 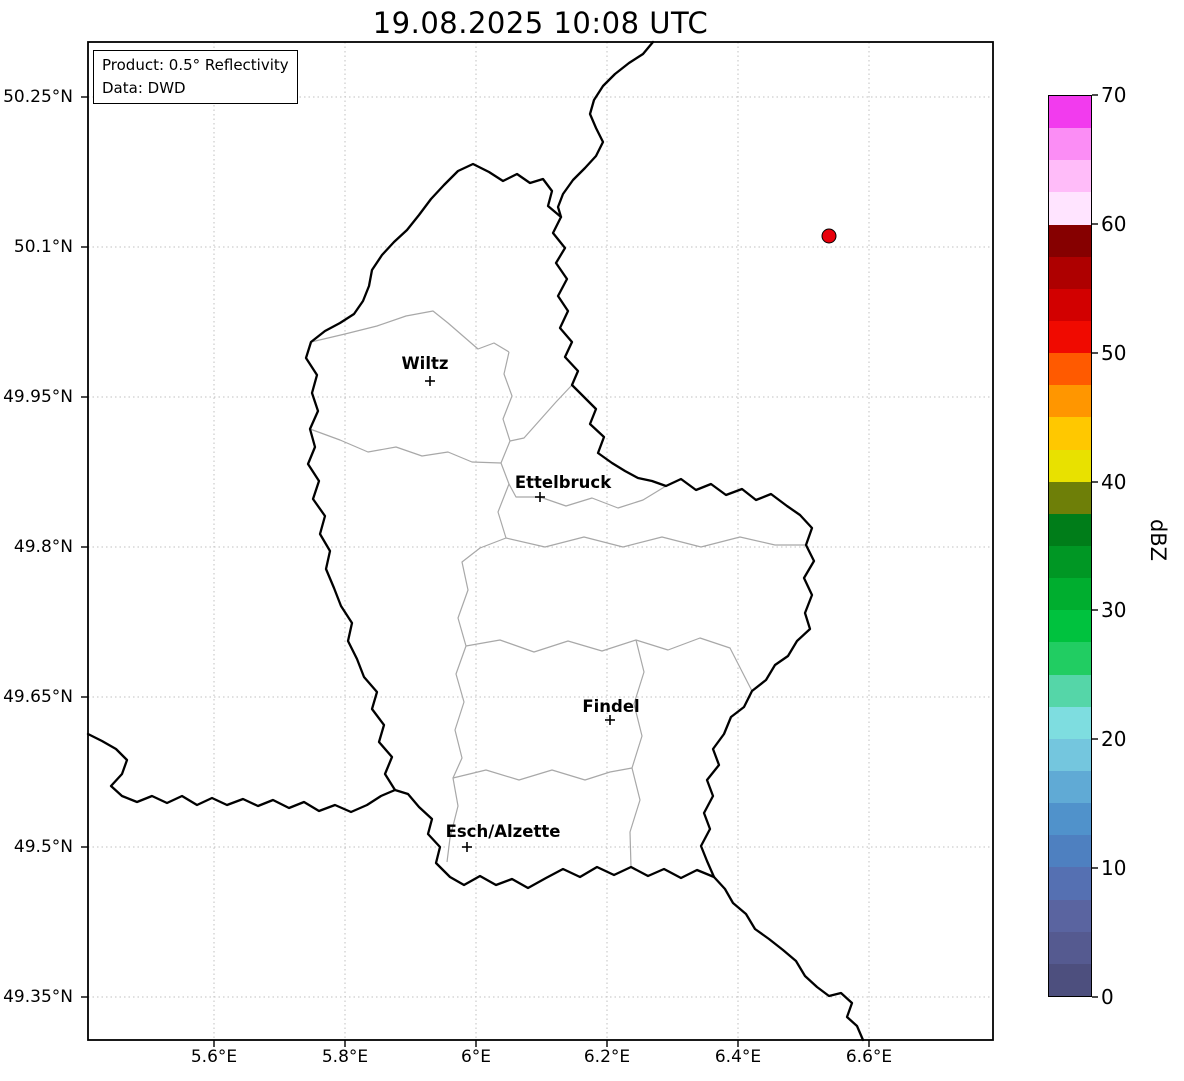 I want to click on colorbar-gradient, so click(x=1070, y=546).